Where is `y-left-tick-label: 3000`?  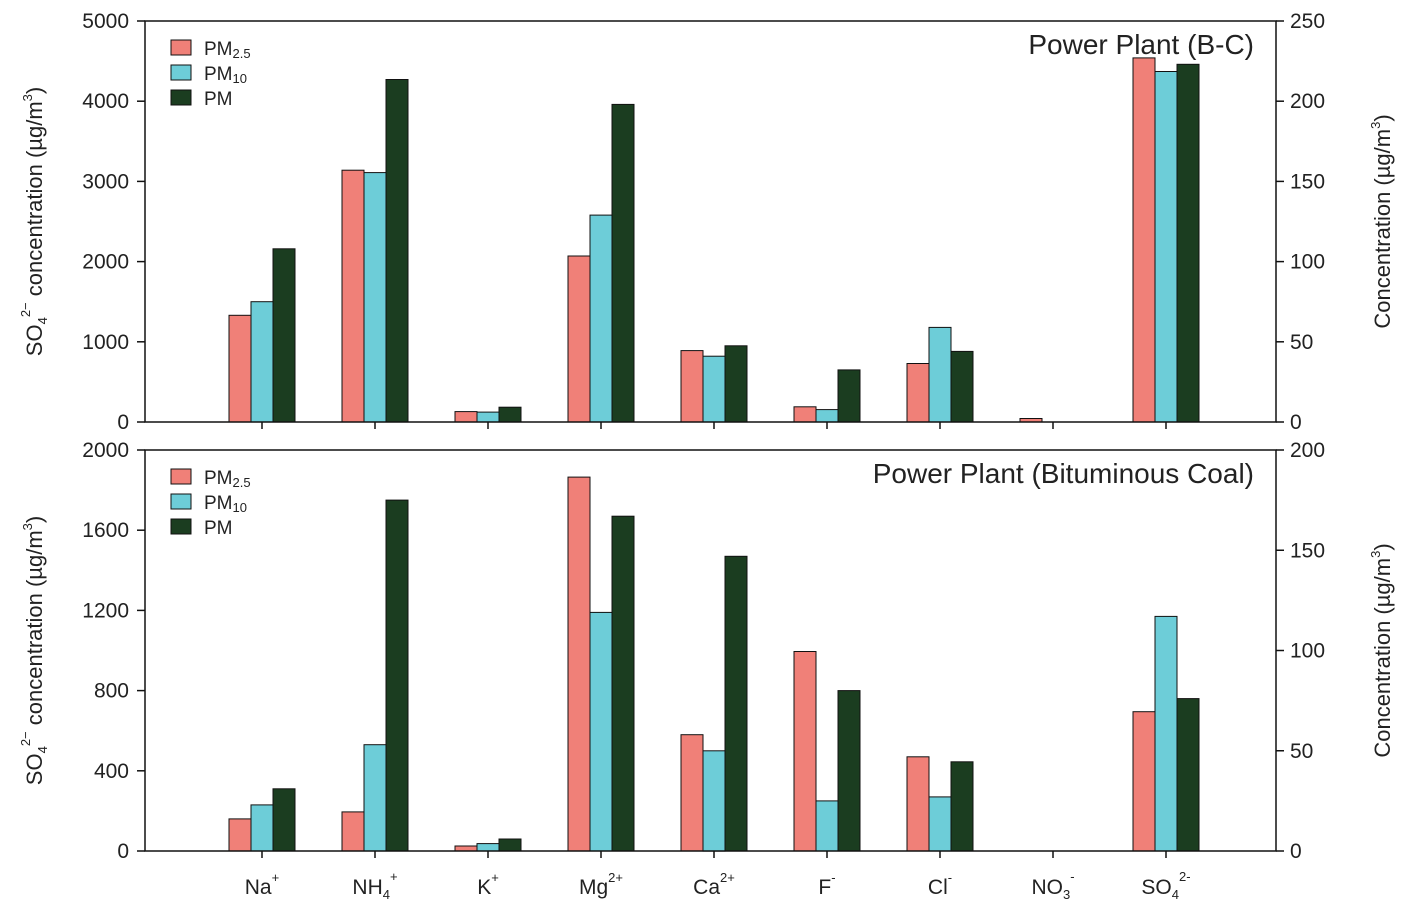 y-left-tick-label: 3000 is located at coordinates (105, 181).